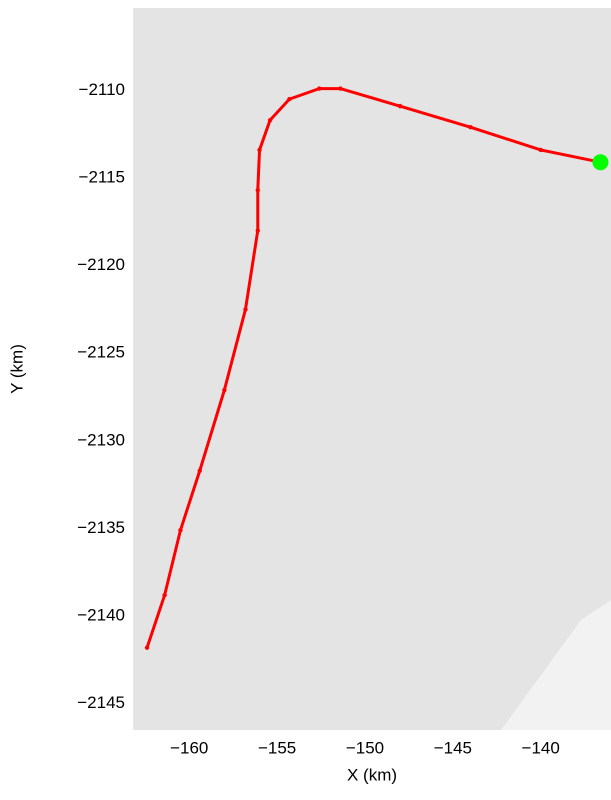 The height and width of the screenshot is (800, 611). What do you see at coordinates (102, 89) in the screenshot?
I see `y-tick-label: −2110` at bounding box center [102, 89].